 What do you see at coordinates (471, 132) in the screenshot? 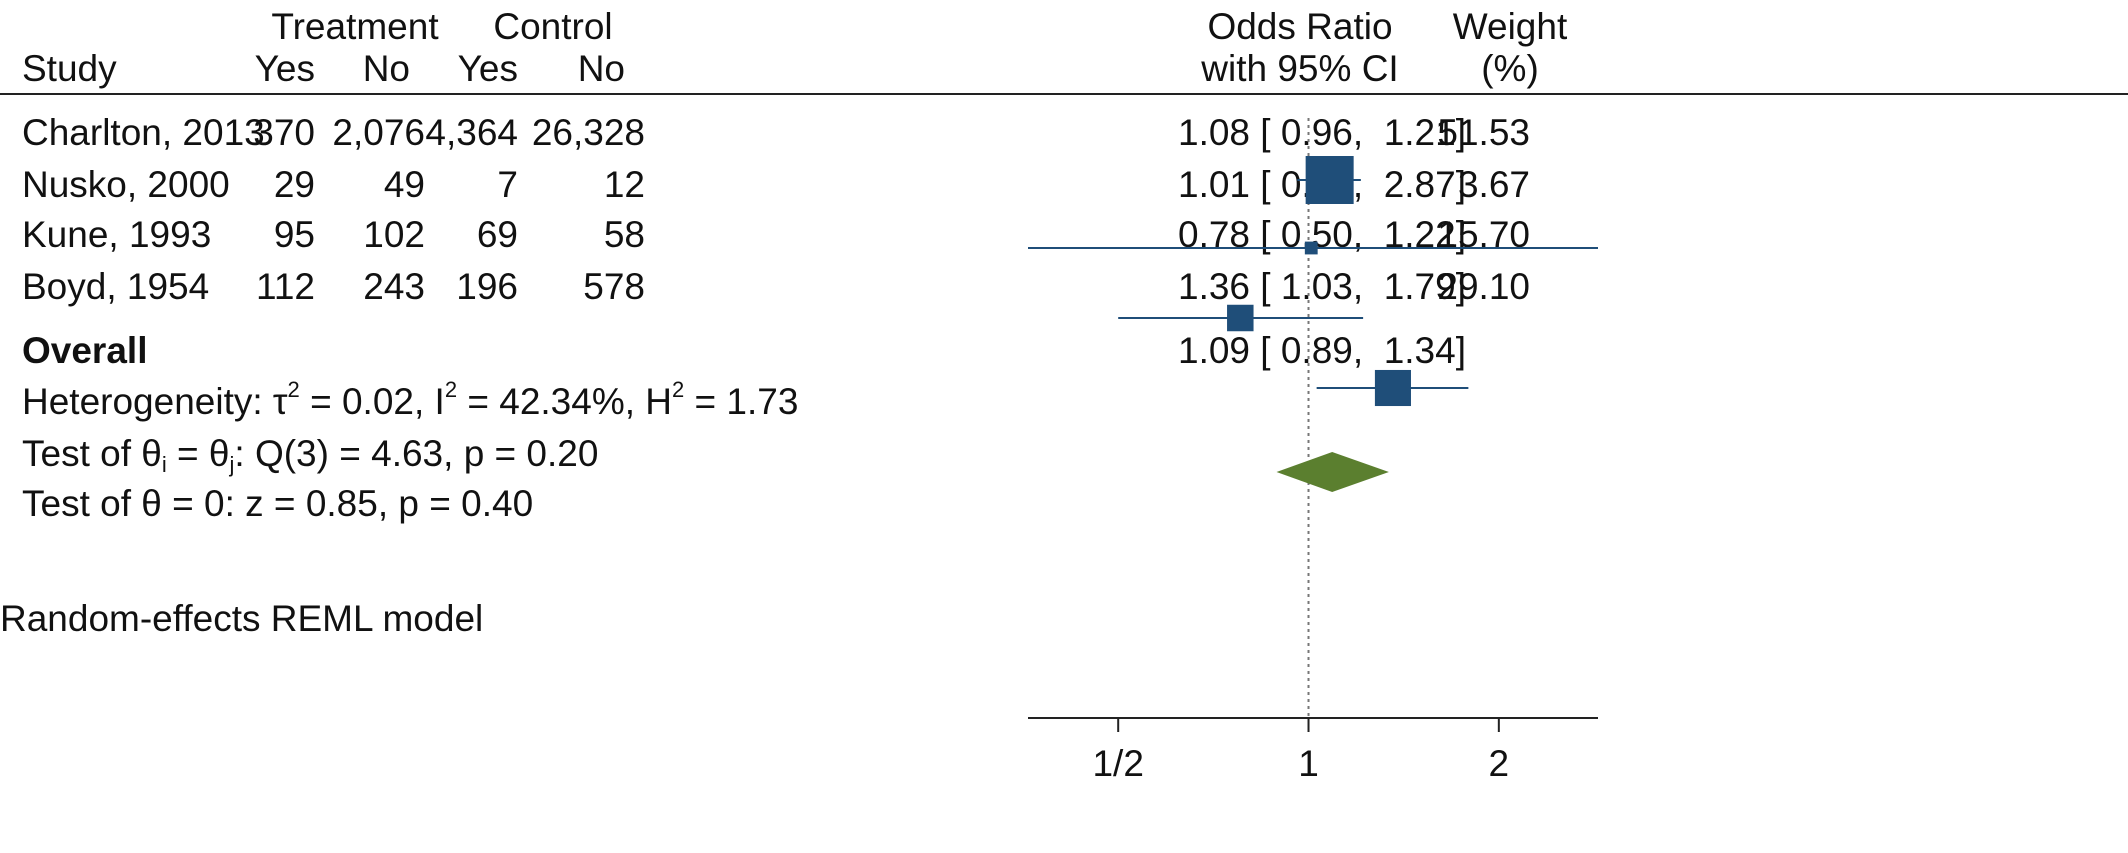
I see `control-yes: 4,364` at bounding box center [471, 132].